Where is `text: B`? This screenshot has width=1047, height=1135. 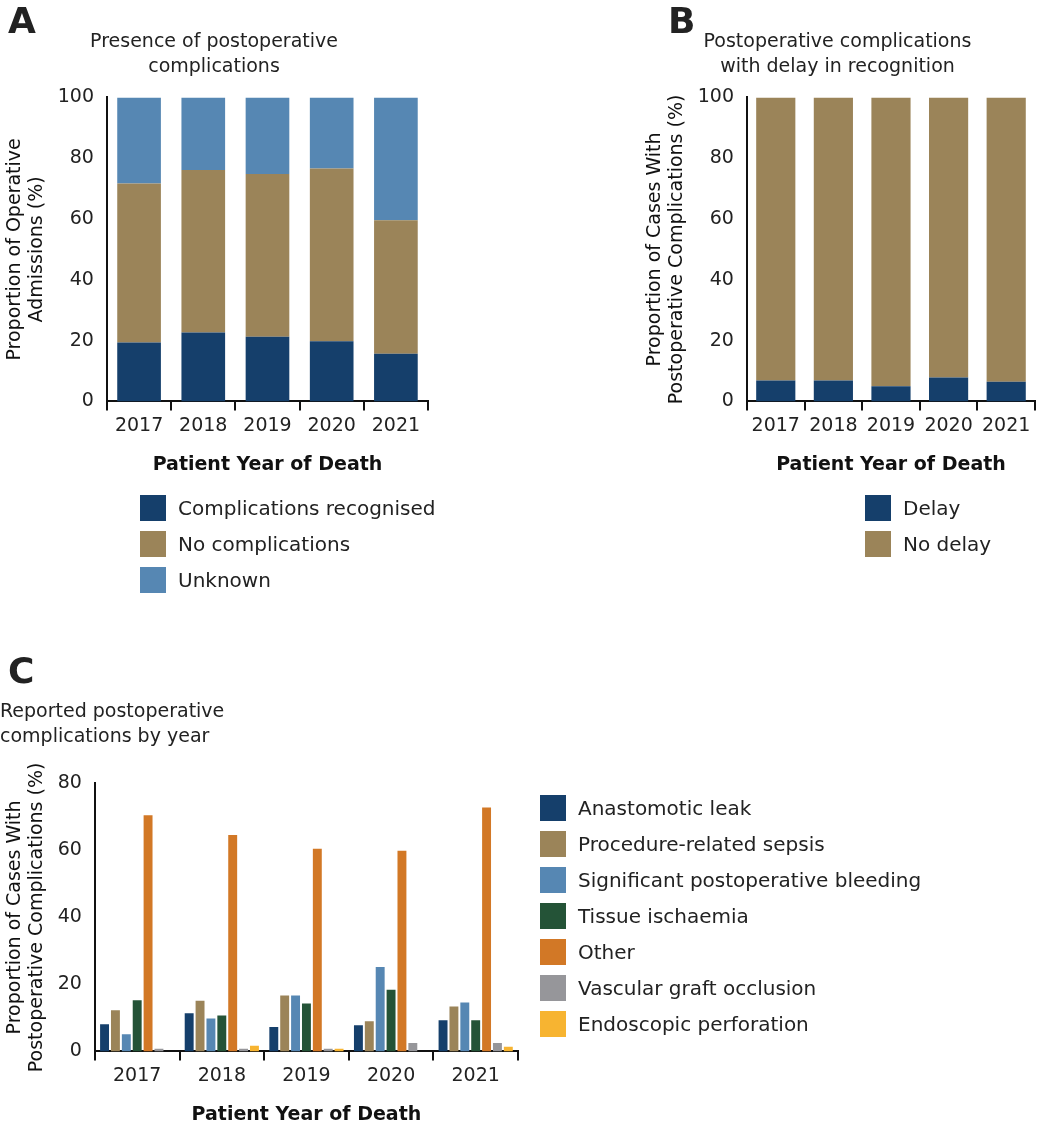 text: B is located at coordinates (682, 20).